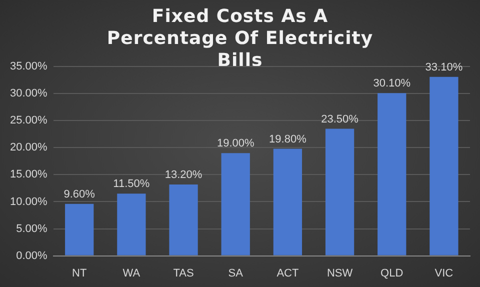 This screenshot has height=287, width=480. What do you see at coordinates (80, 194) in the screenshot?
I see `data-label: 9.60%` at bounding box center [80, 194].